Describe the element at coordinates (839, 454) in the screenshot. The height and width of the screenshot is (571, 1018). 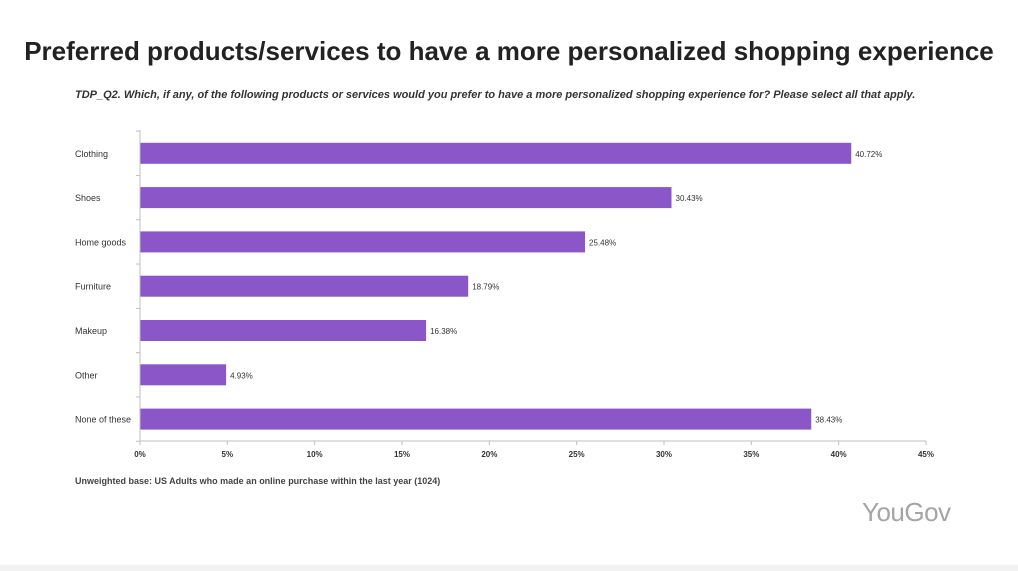
I see `x-tick-label: 40%` at that location.